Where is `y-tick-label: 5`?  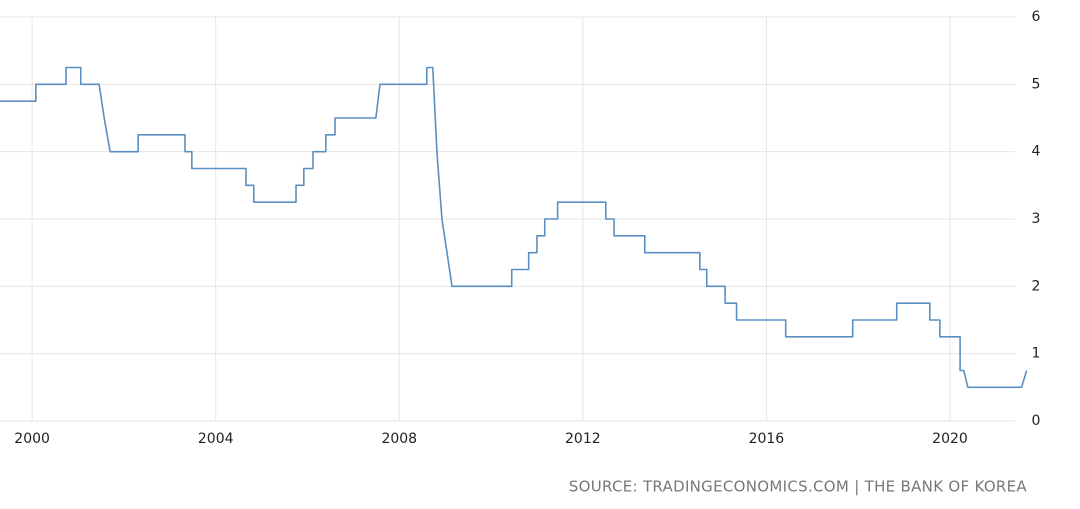 y-tick-label: 5 is located at coordinates (1036, 84).